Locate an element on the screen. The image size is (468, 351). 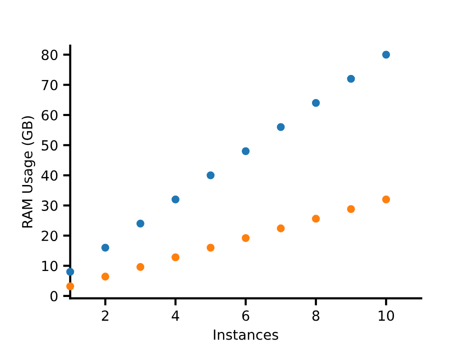
x-tick-label: 10 is located at coordinates (386, 315).